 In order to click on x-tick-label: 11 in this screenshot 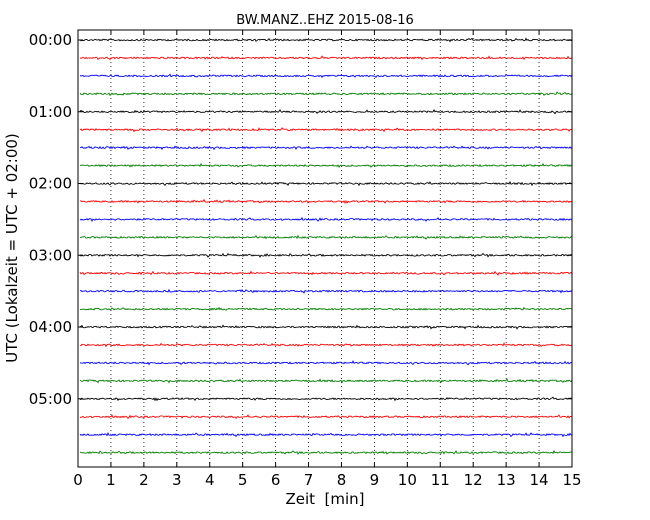, I will do `click(440, 480)`.